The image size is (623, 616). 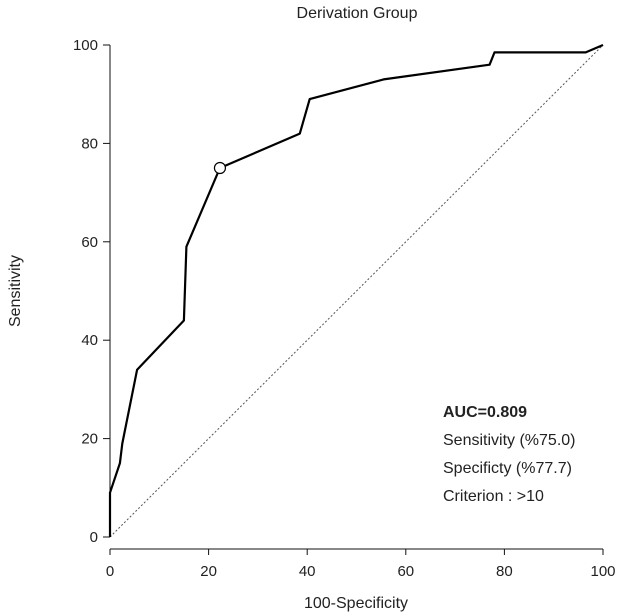 I want to click on x-tick-label: 100, so click(x=602, y=571).